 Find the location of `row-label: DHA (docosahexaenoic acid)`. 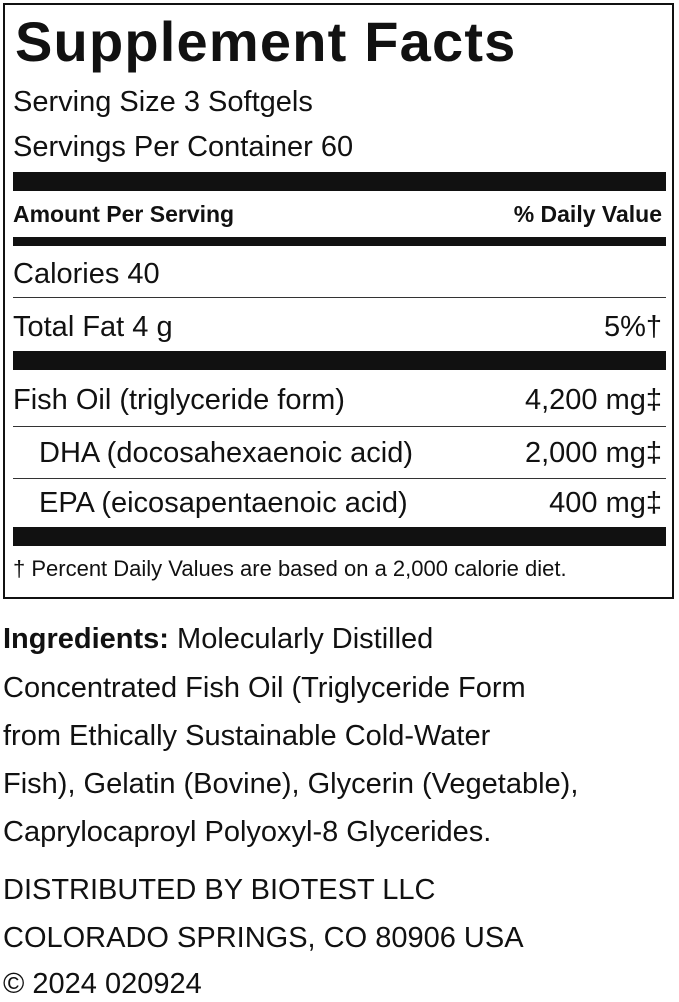

row-label: DHA (docosahexaenoic acid) is located at coordinates (226, 453).